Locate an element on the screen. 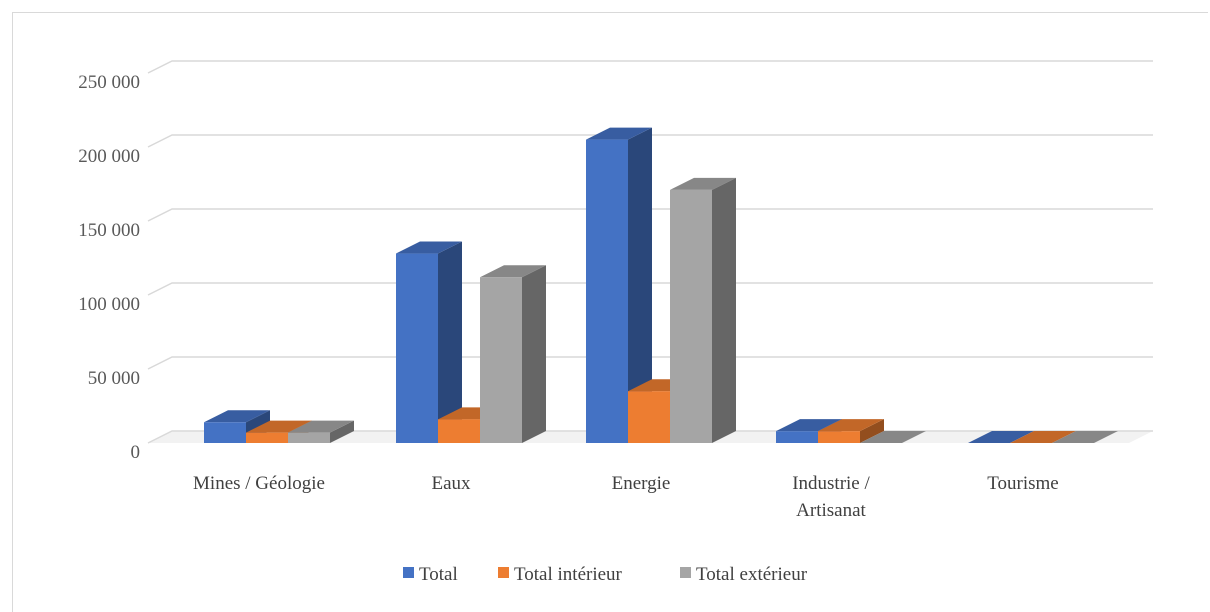 The height and width of the screenshot is (612, 1210). legend: Total Total intérieur Total extérieur is located at coordinates (605, 574).